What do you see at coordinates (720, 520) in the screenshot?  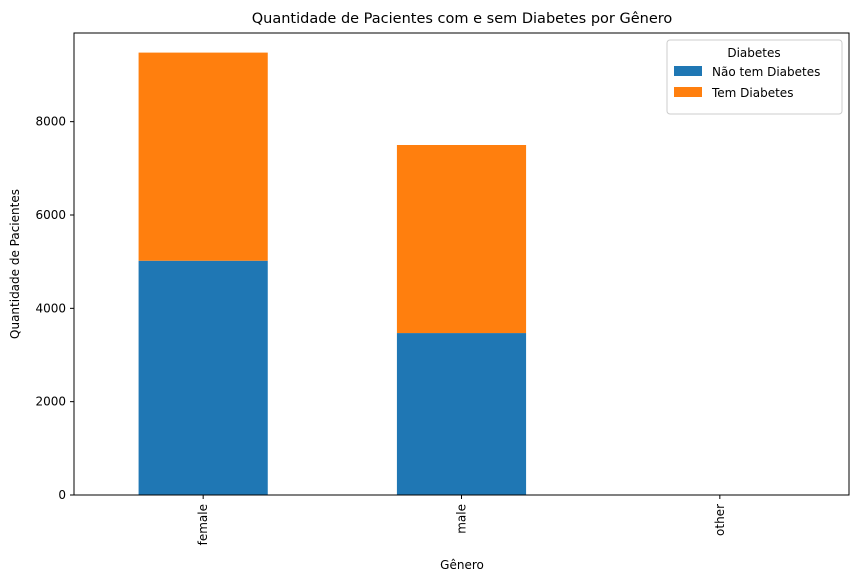 I see `x-tick-label-other: other` at bounding box center [720, 520].